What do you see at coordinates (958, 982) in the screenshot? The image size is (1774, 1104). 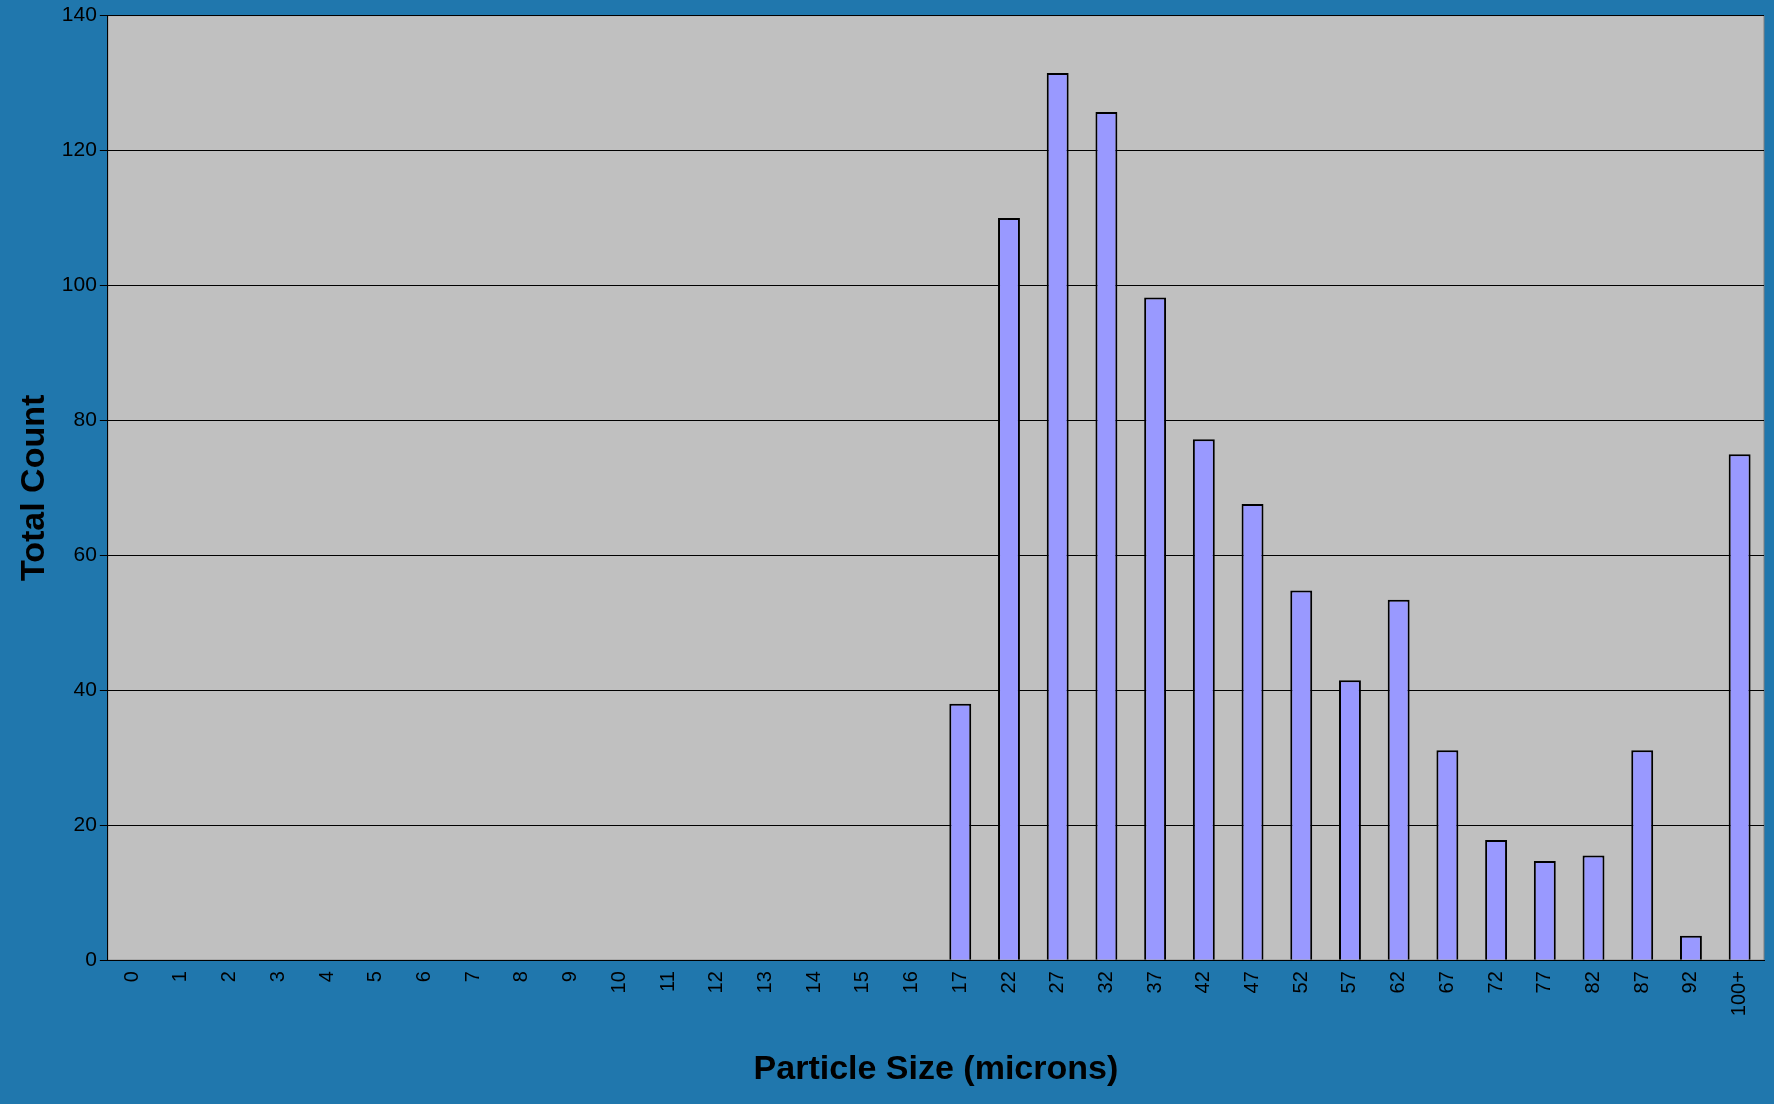 I see `x-tick-label: 17` at bounding box center [958, 982].